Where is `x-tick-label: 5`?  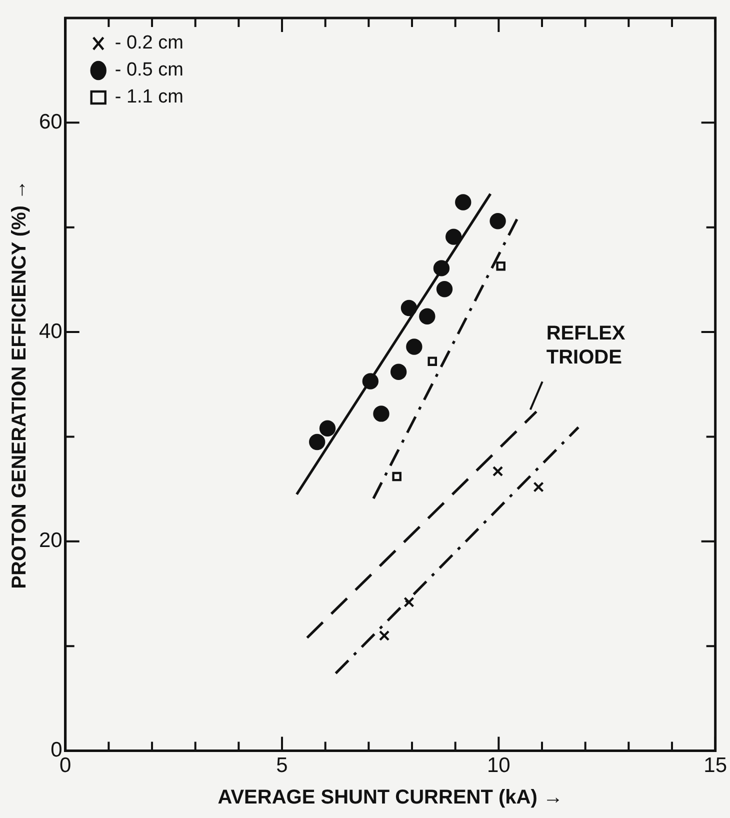 x-tick-label: 5 is located at coordinates (282, 766).